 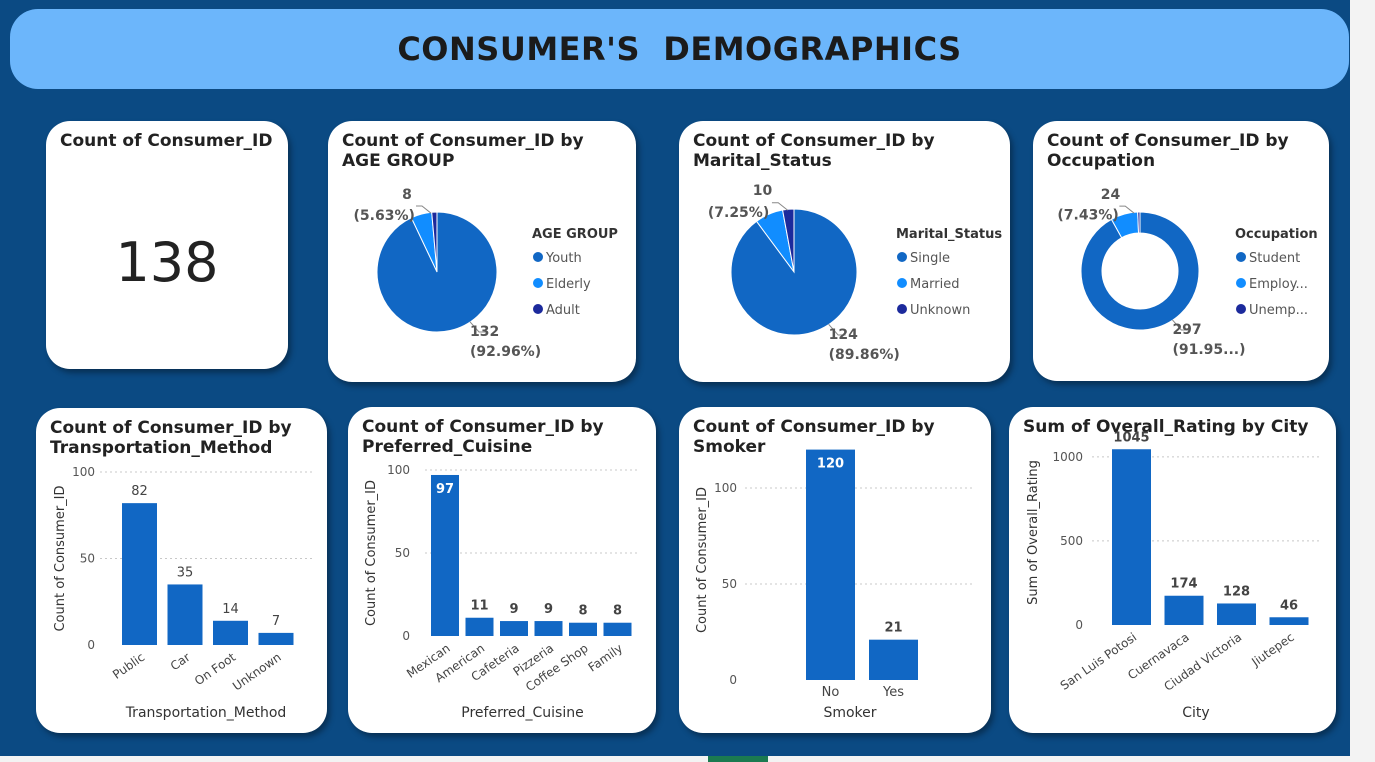 What do you see at coordinates (1166, 427) in the screenshot?
I see `chart-title: Sum of Overall_Rating by City` at bounding box center [1166, 427].